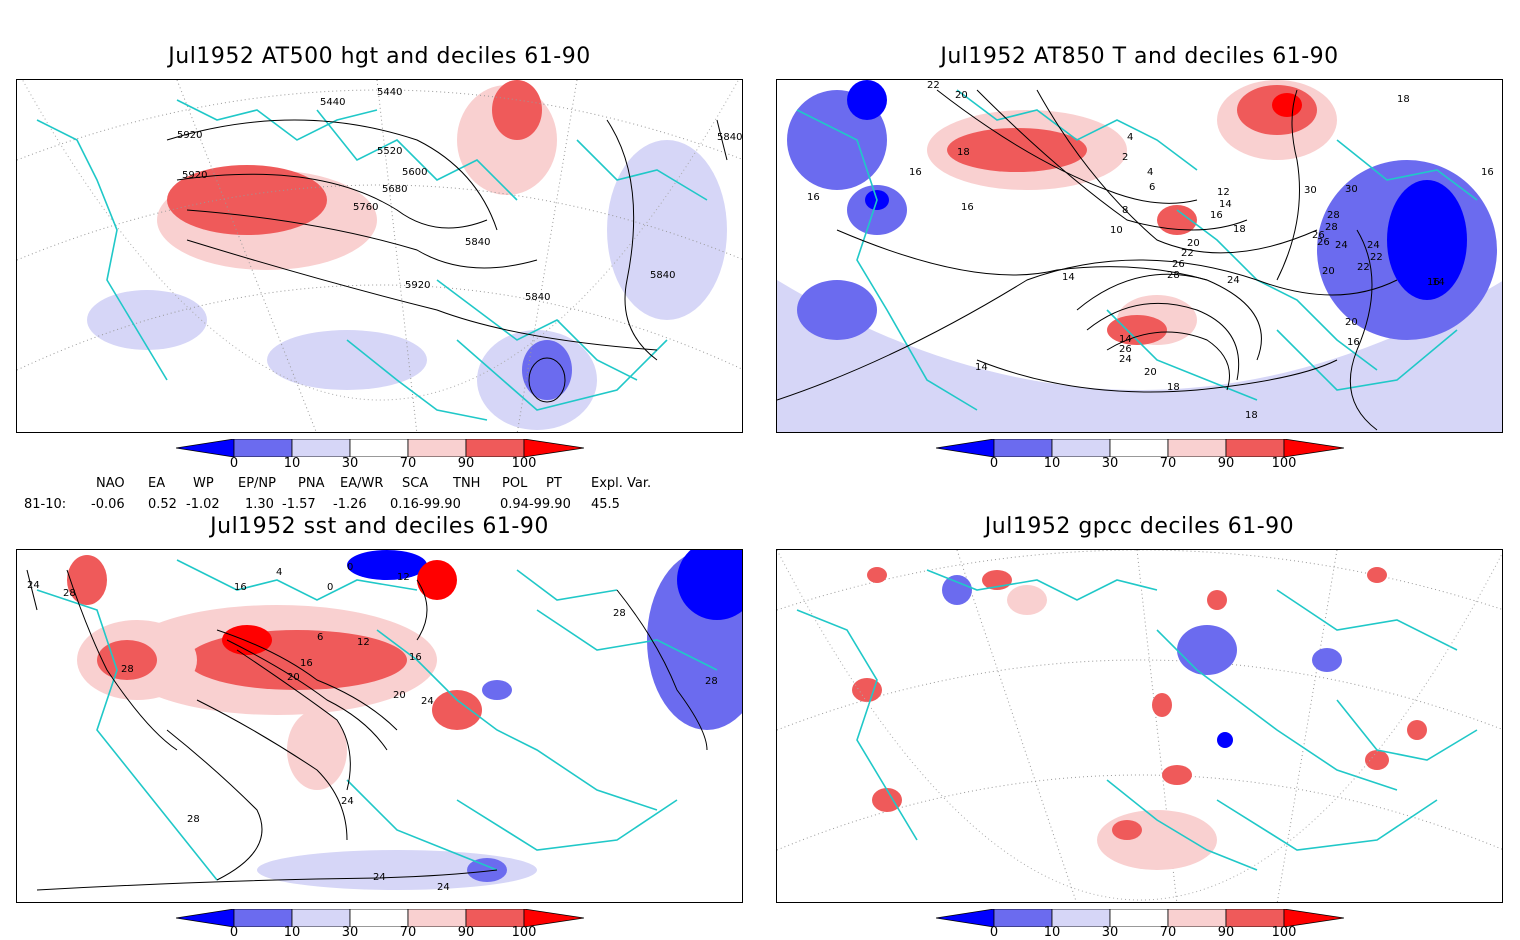 The width and height of the screenshot is (1520, 940). Describe the element at coordinates (157, 483) in the screenshot. I see `index-header: EA` at that location.